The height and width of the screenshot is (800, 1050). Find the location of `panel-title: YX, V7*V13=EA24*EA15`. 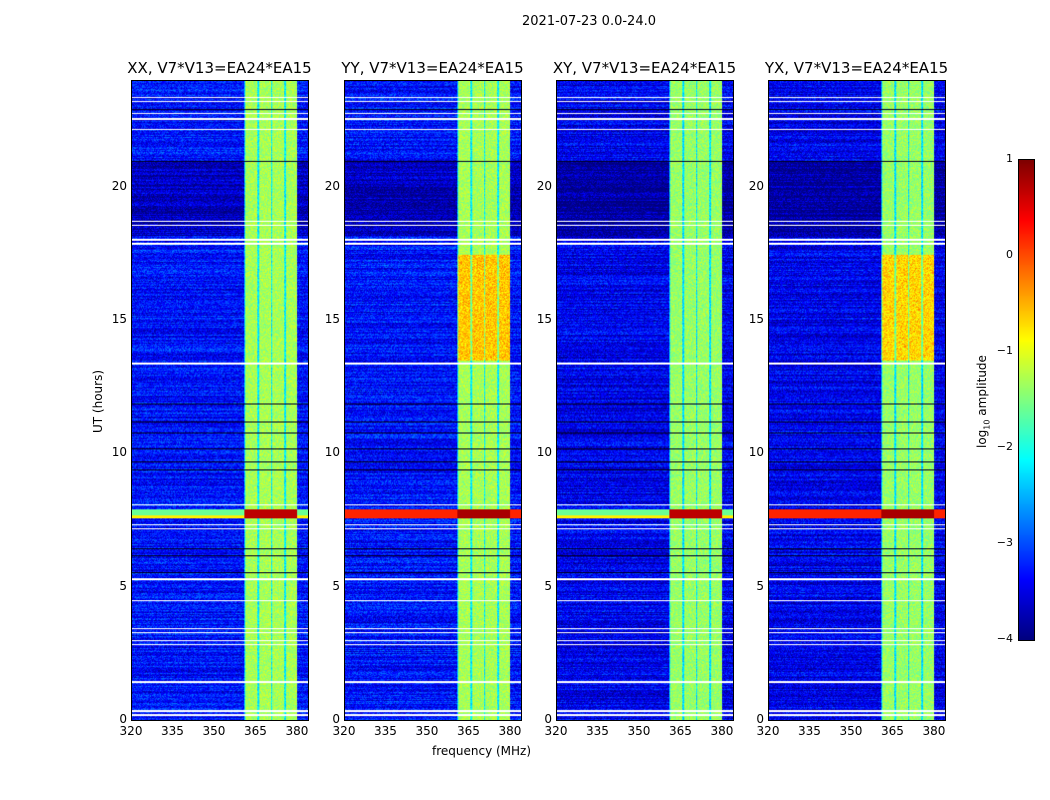

panel-title: YX, V7*V13=EA24*EA15 is located at coordinates (856, 68).